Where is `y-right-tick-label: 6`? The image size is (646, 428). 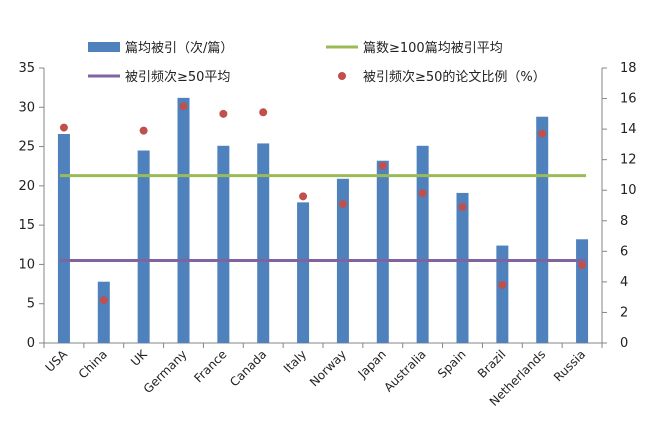 y-right-tick-label: 6 is located at coordinates (624, 251).